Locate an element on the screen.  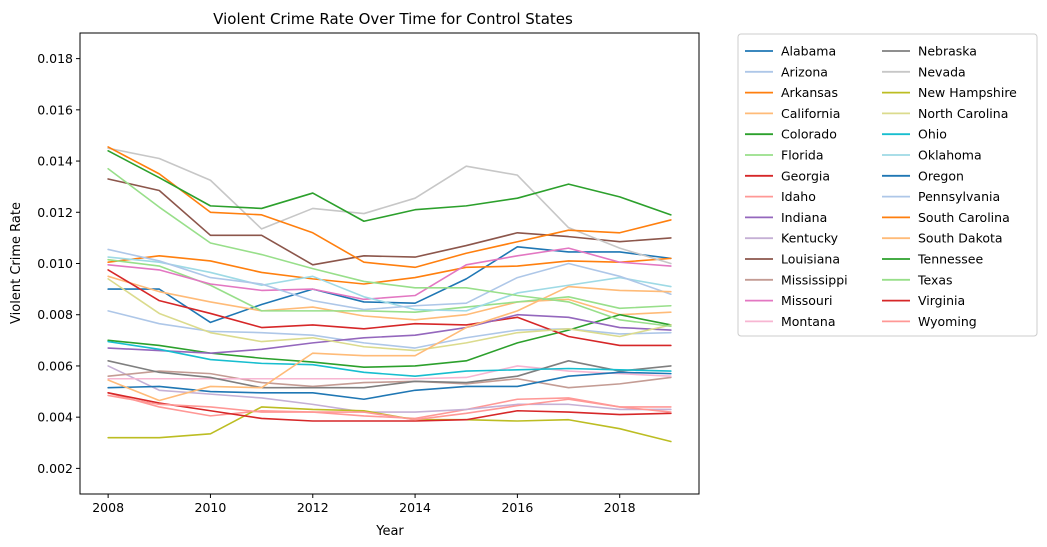
legend-label-ohio: Ohio is located at coordinates (932, 134).